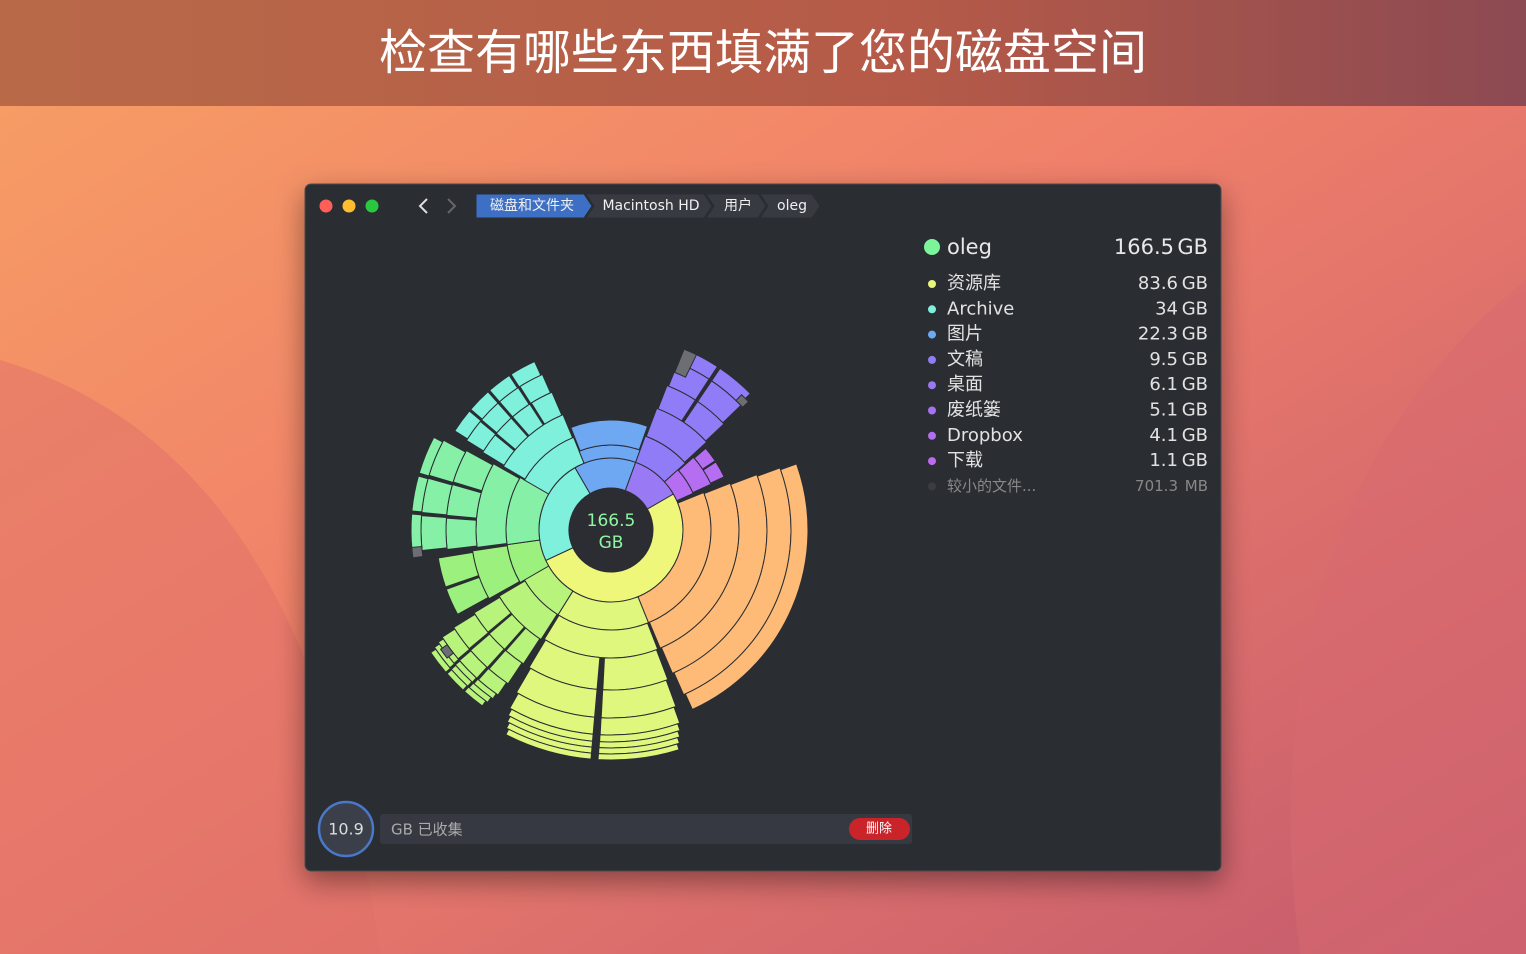 Image resolution: width=1526 pixels, height=954 pixels. What do you see at coordinates (611, 521) in the screenshot?
I see `center-size: 166.5` at bounding box center [611, 521].